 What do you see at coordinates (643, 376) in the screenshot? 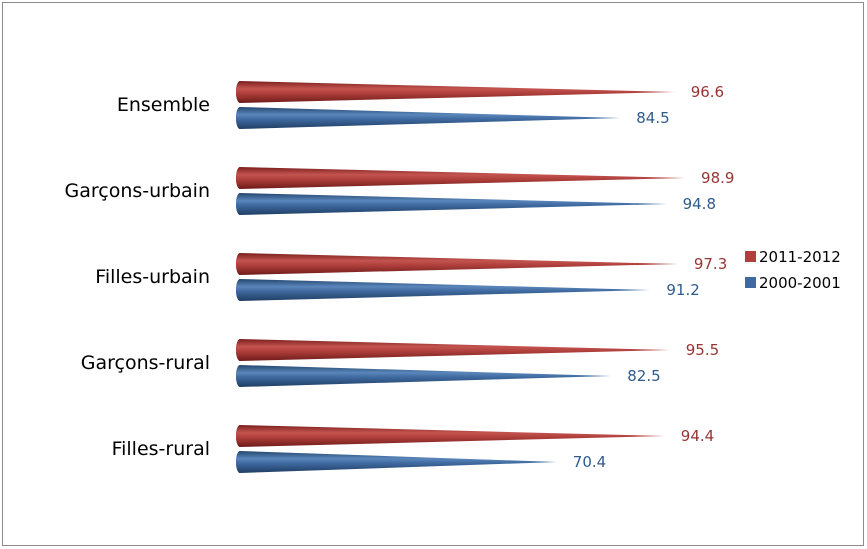
I see `data-label: 82.5` at bounding box center [643, 376].